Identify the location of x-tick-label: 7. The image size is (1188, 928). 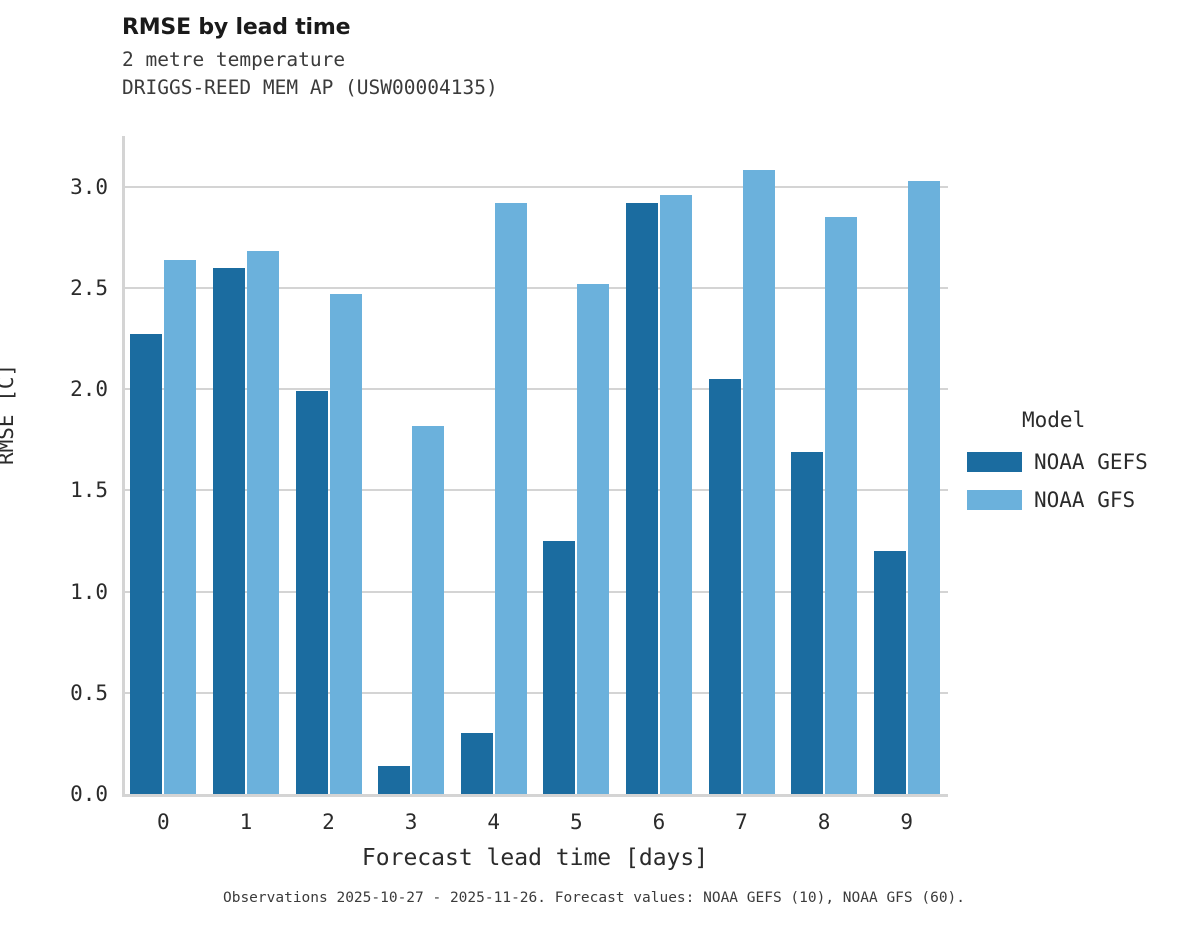
(741, 822).